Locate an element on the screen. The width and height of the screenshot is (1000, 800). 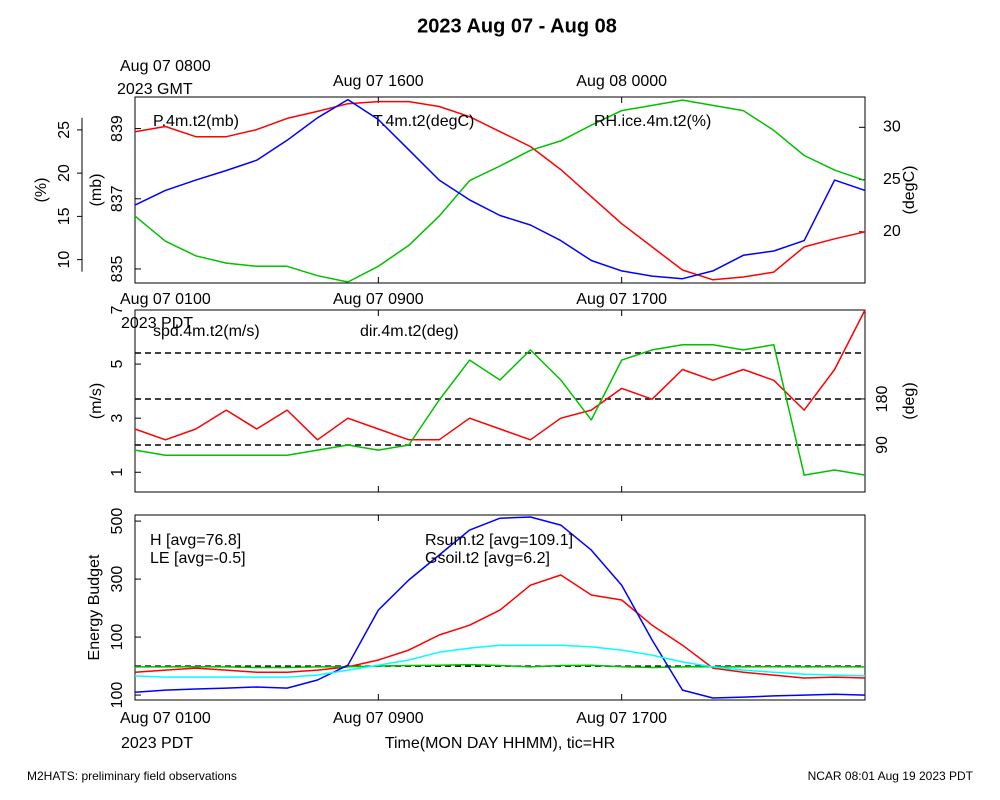
y-tick-label: 180 is located at coordinates (882, 399).